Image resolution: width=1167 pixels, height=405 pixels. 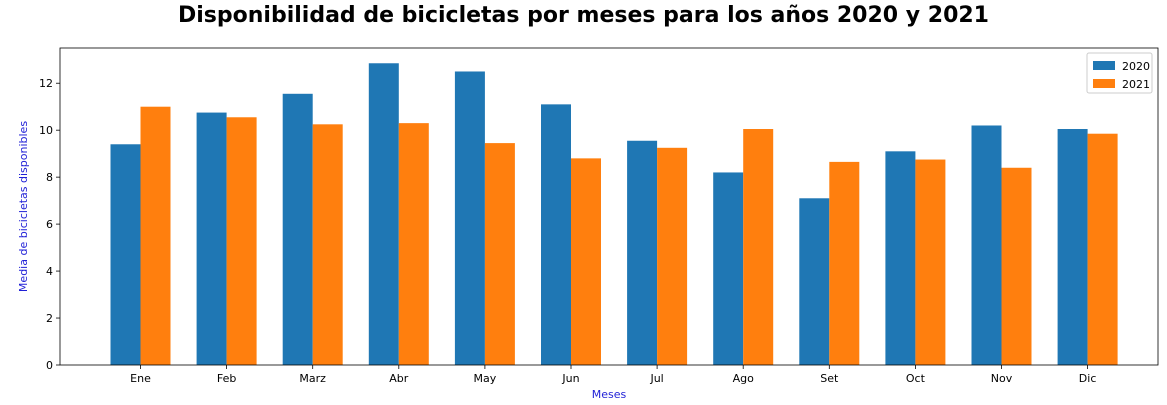 I want to click on bar-2021-Set, so click(x=844, y=263).